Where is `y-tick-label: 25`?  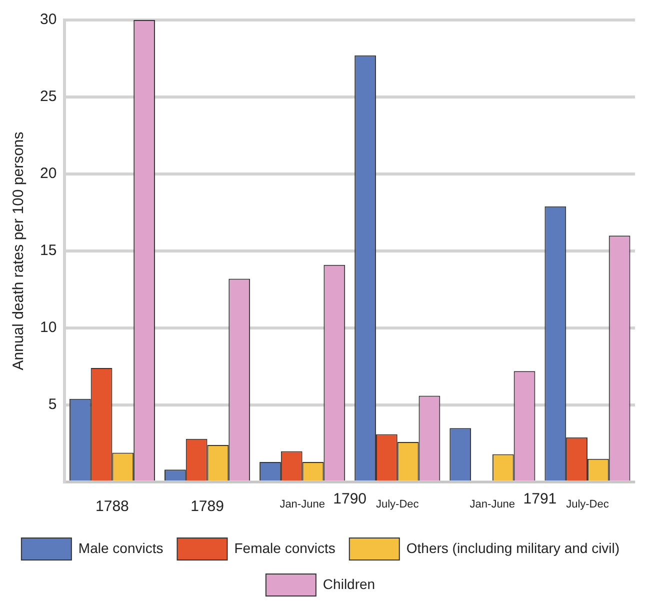 y-tick-label: 25 is located at coordinates (48, 97).